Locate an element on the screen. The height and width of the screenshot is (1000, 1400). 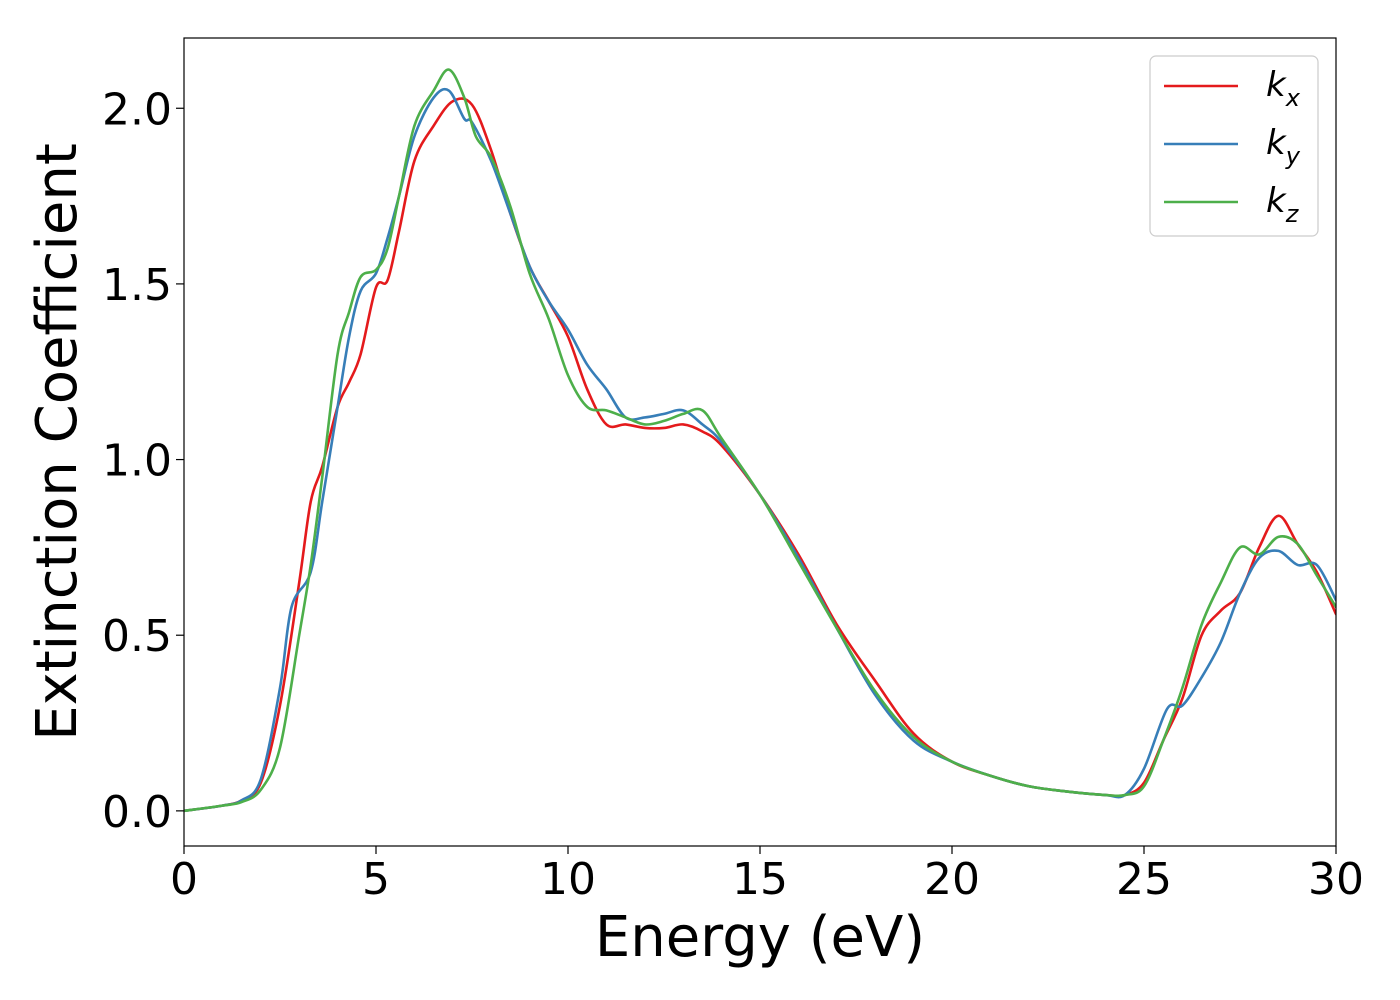
legend-label-subscript: z is located at coordinates (1292, 214).